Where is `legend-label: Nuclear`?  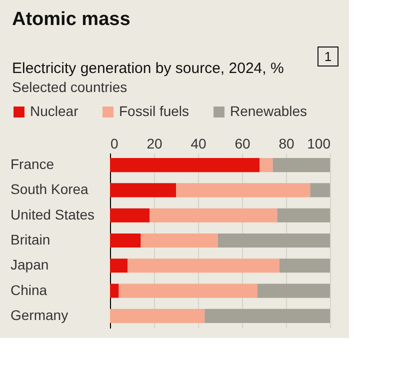
legend-label: Nuclear is located at coordinates (54, 111).